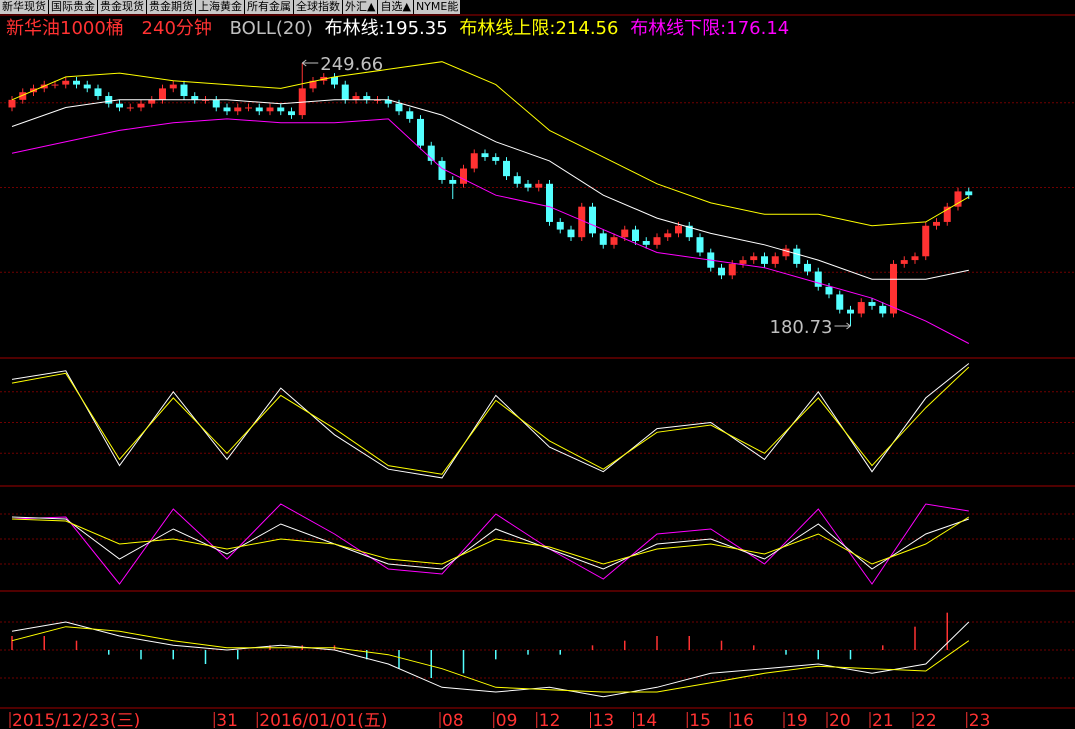 Image resolution: width=1075 pixels, height=729 pixels. I want to click on date-label: 09, so click(507, 720).